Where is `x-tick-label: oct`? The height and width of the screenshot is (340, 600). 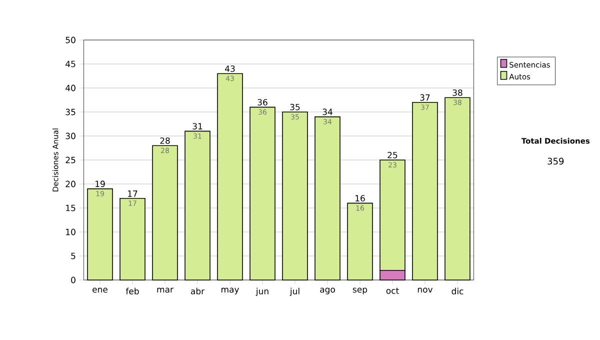
x-tick-label: oct is located at coordinates (392, 291).